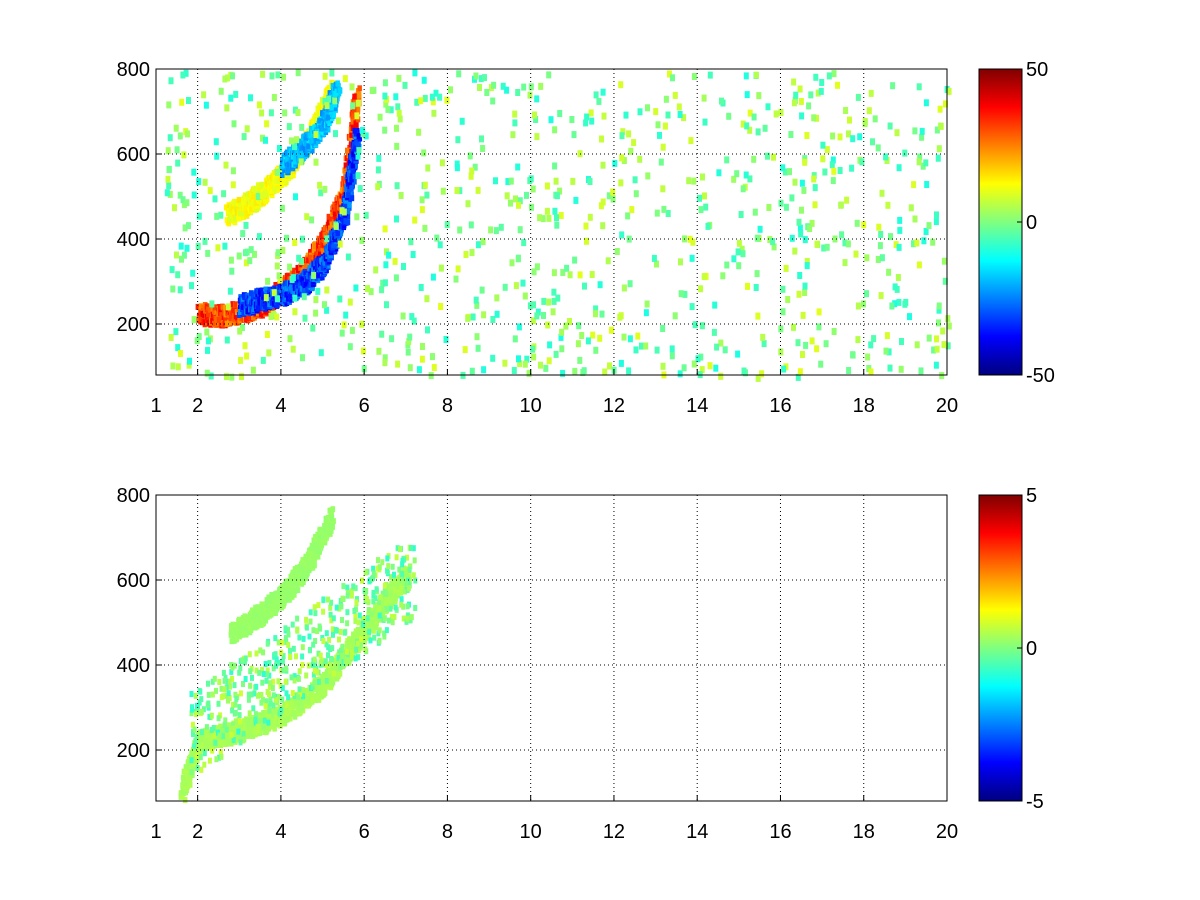  What do you see at coordinates (1031, 223) in the screenshot?
I see `colorbar-tick-label: 0` at bounding box center [1031, 223].